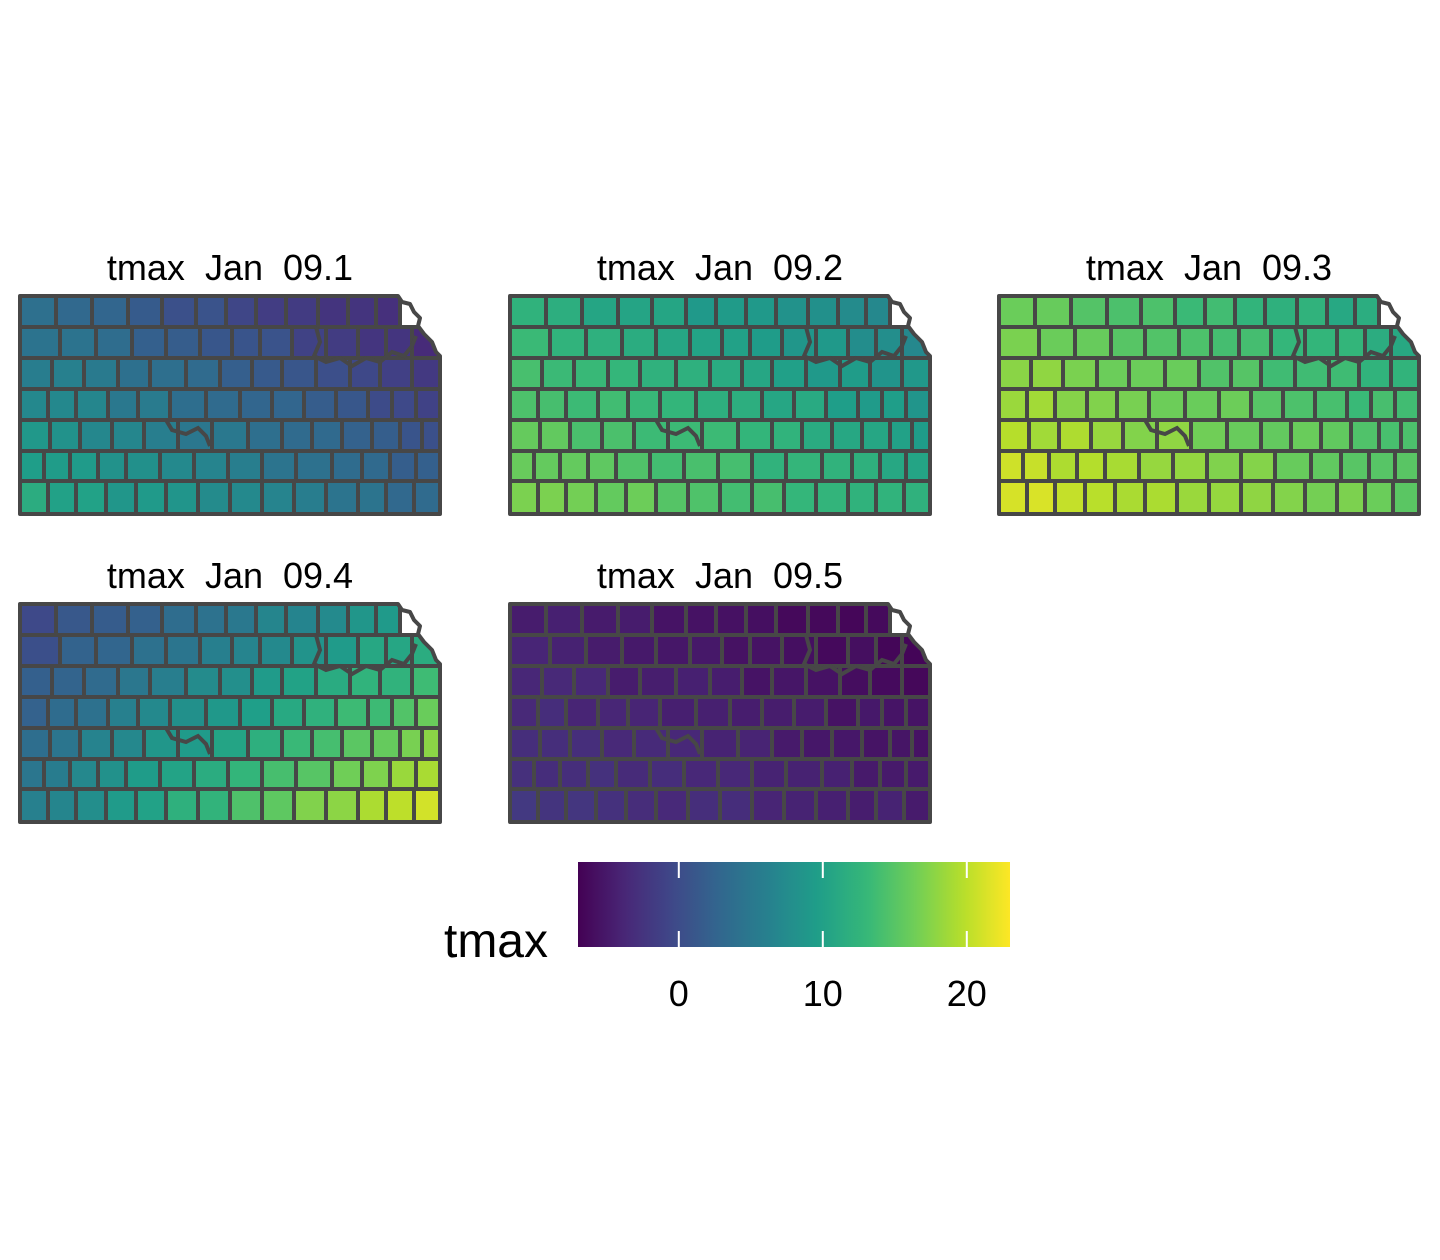 The width and height of the screenshot is (1440, 1260). I want to click on map-panel: tmax Jan 09.5, so click(720, 689).